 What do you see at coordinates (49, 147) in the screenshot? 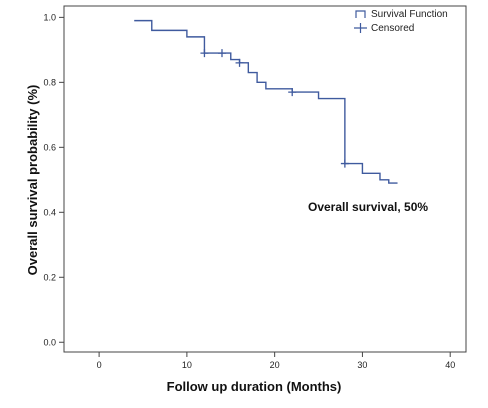
I see `y-tick-label: 0.6` at bounding box center [49, 147].